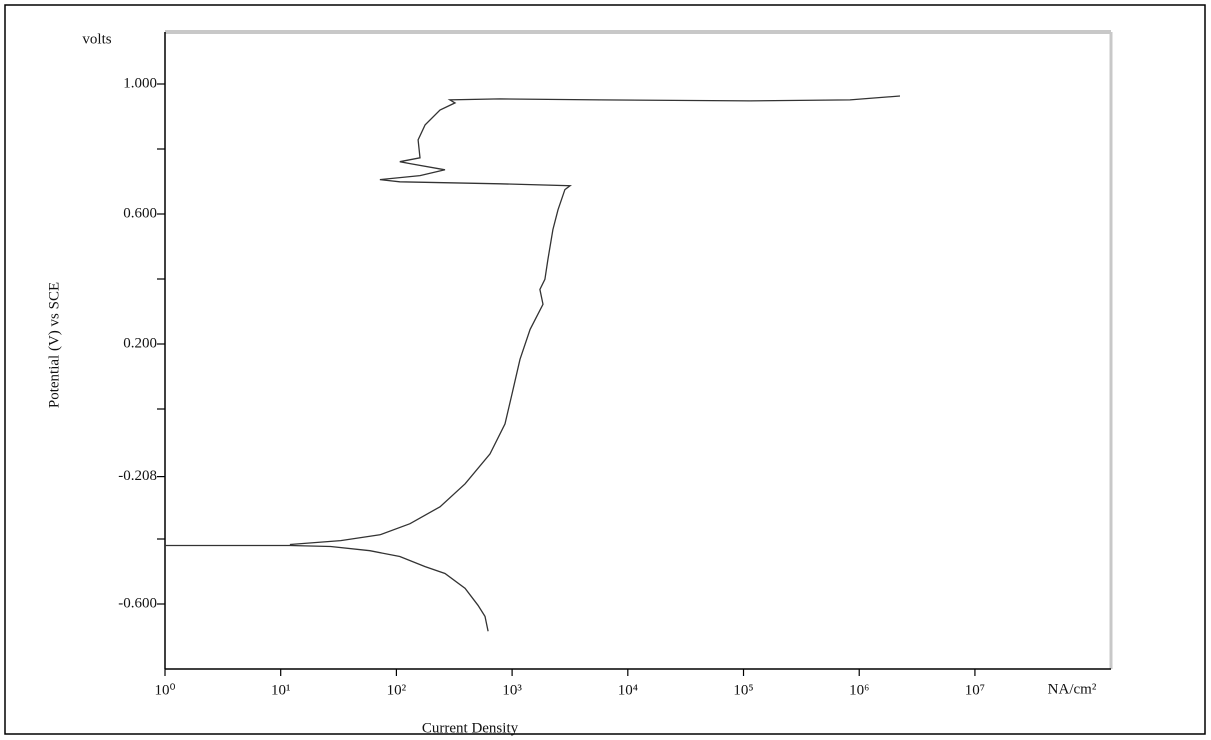 The image size is (1211, 740). What do you see at coordinates (281, 690) in the screenshot?
I see `x-tick-label: 10¹` at bounding box center [281, 690].